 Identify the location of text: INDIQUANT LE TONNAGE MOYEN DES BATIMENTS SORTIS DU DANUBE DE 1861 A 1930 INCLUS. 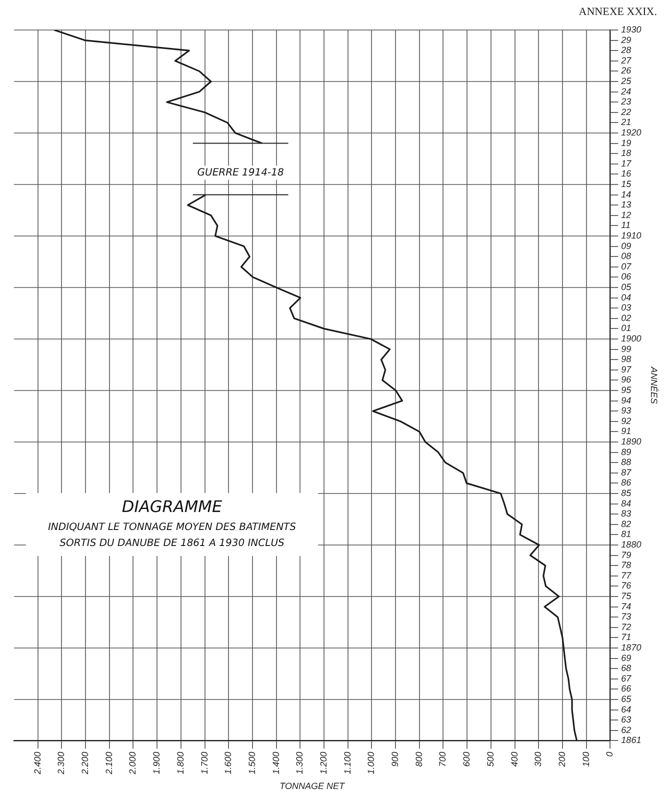
(172, 536).